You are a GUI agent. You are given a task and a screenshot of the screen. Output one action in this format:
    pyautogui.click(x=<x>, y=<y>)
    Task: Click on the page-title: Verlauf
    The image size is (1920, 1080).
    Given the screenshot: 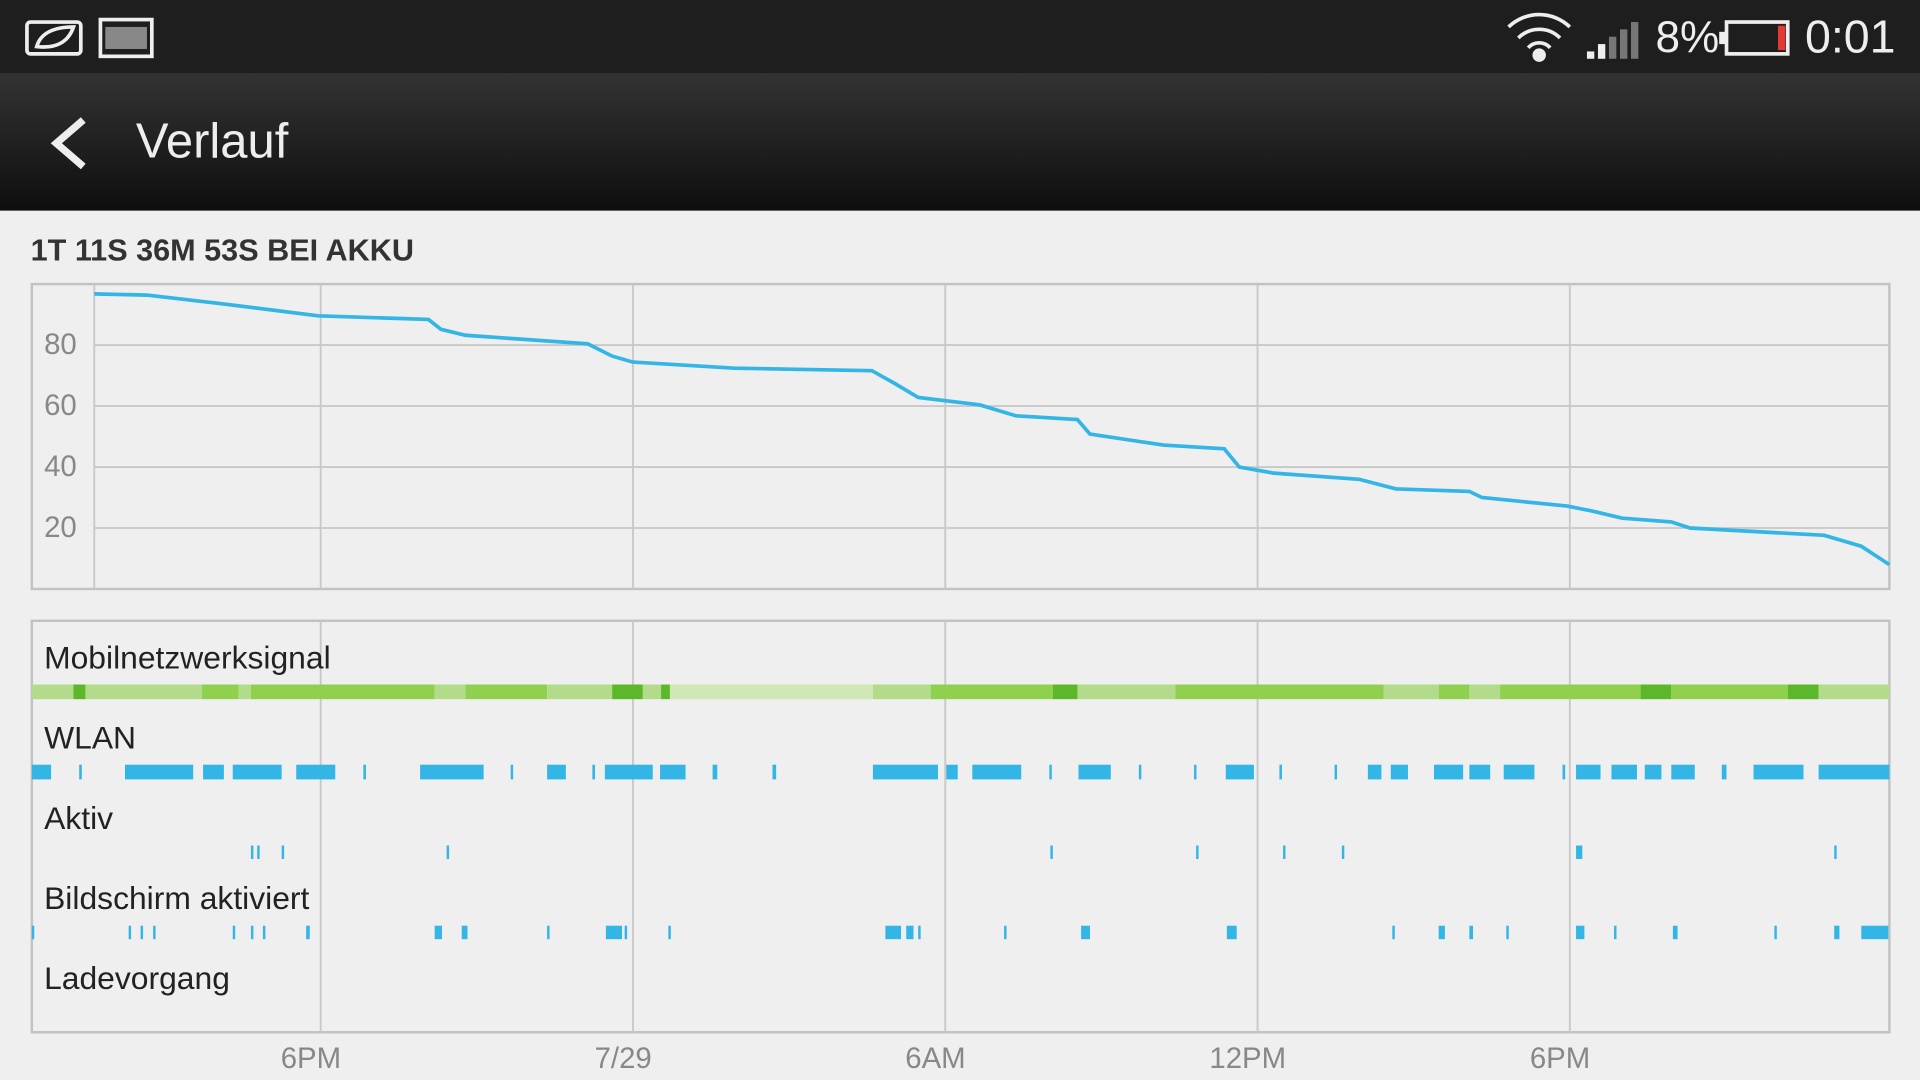 What is the action you would take?
    pyautogui.click(x=212, y=141)
    